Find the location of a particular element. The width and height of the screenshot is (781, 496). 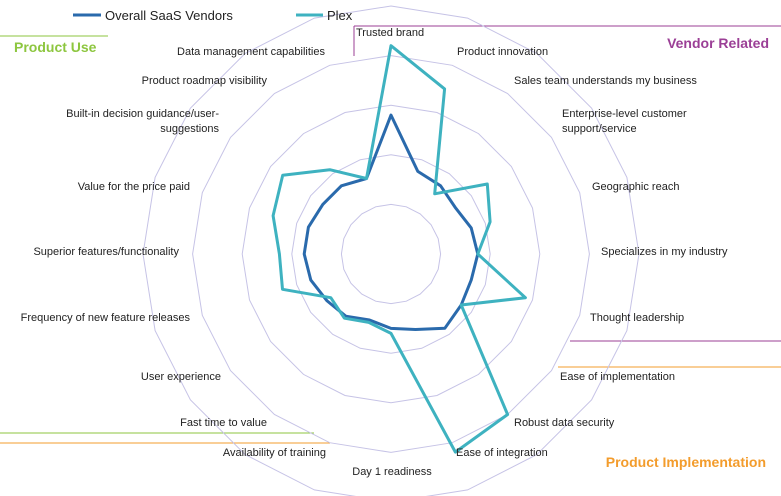

axis-label-14: User experience is located at coordinates (181, 377).